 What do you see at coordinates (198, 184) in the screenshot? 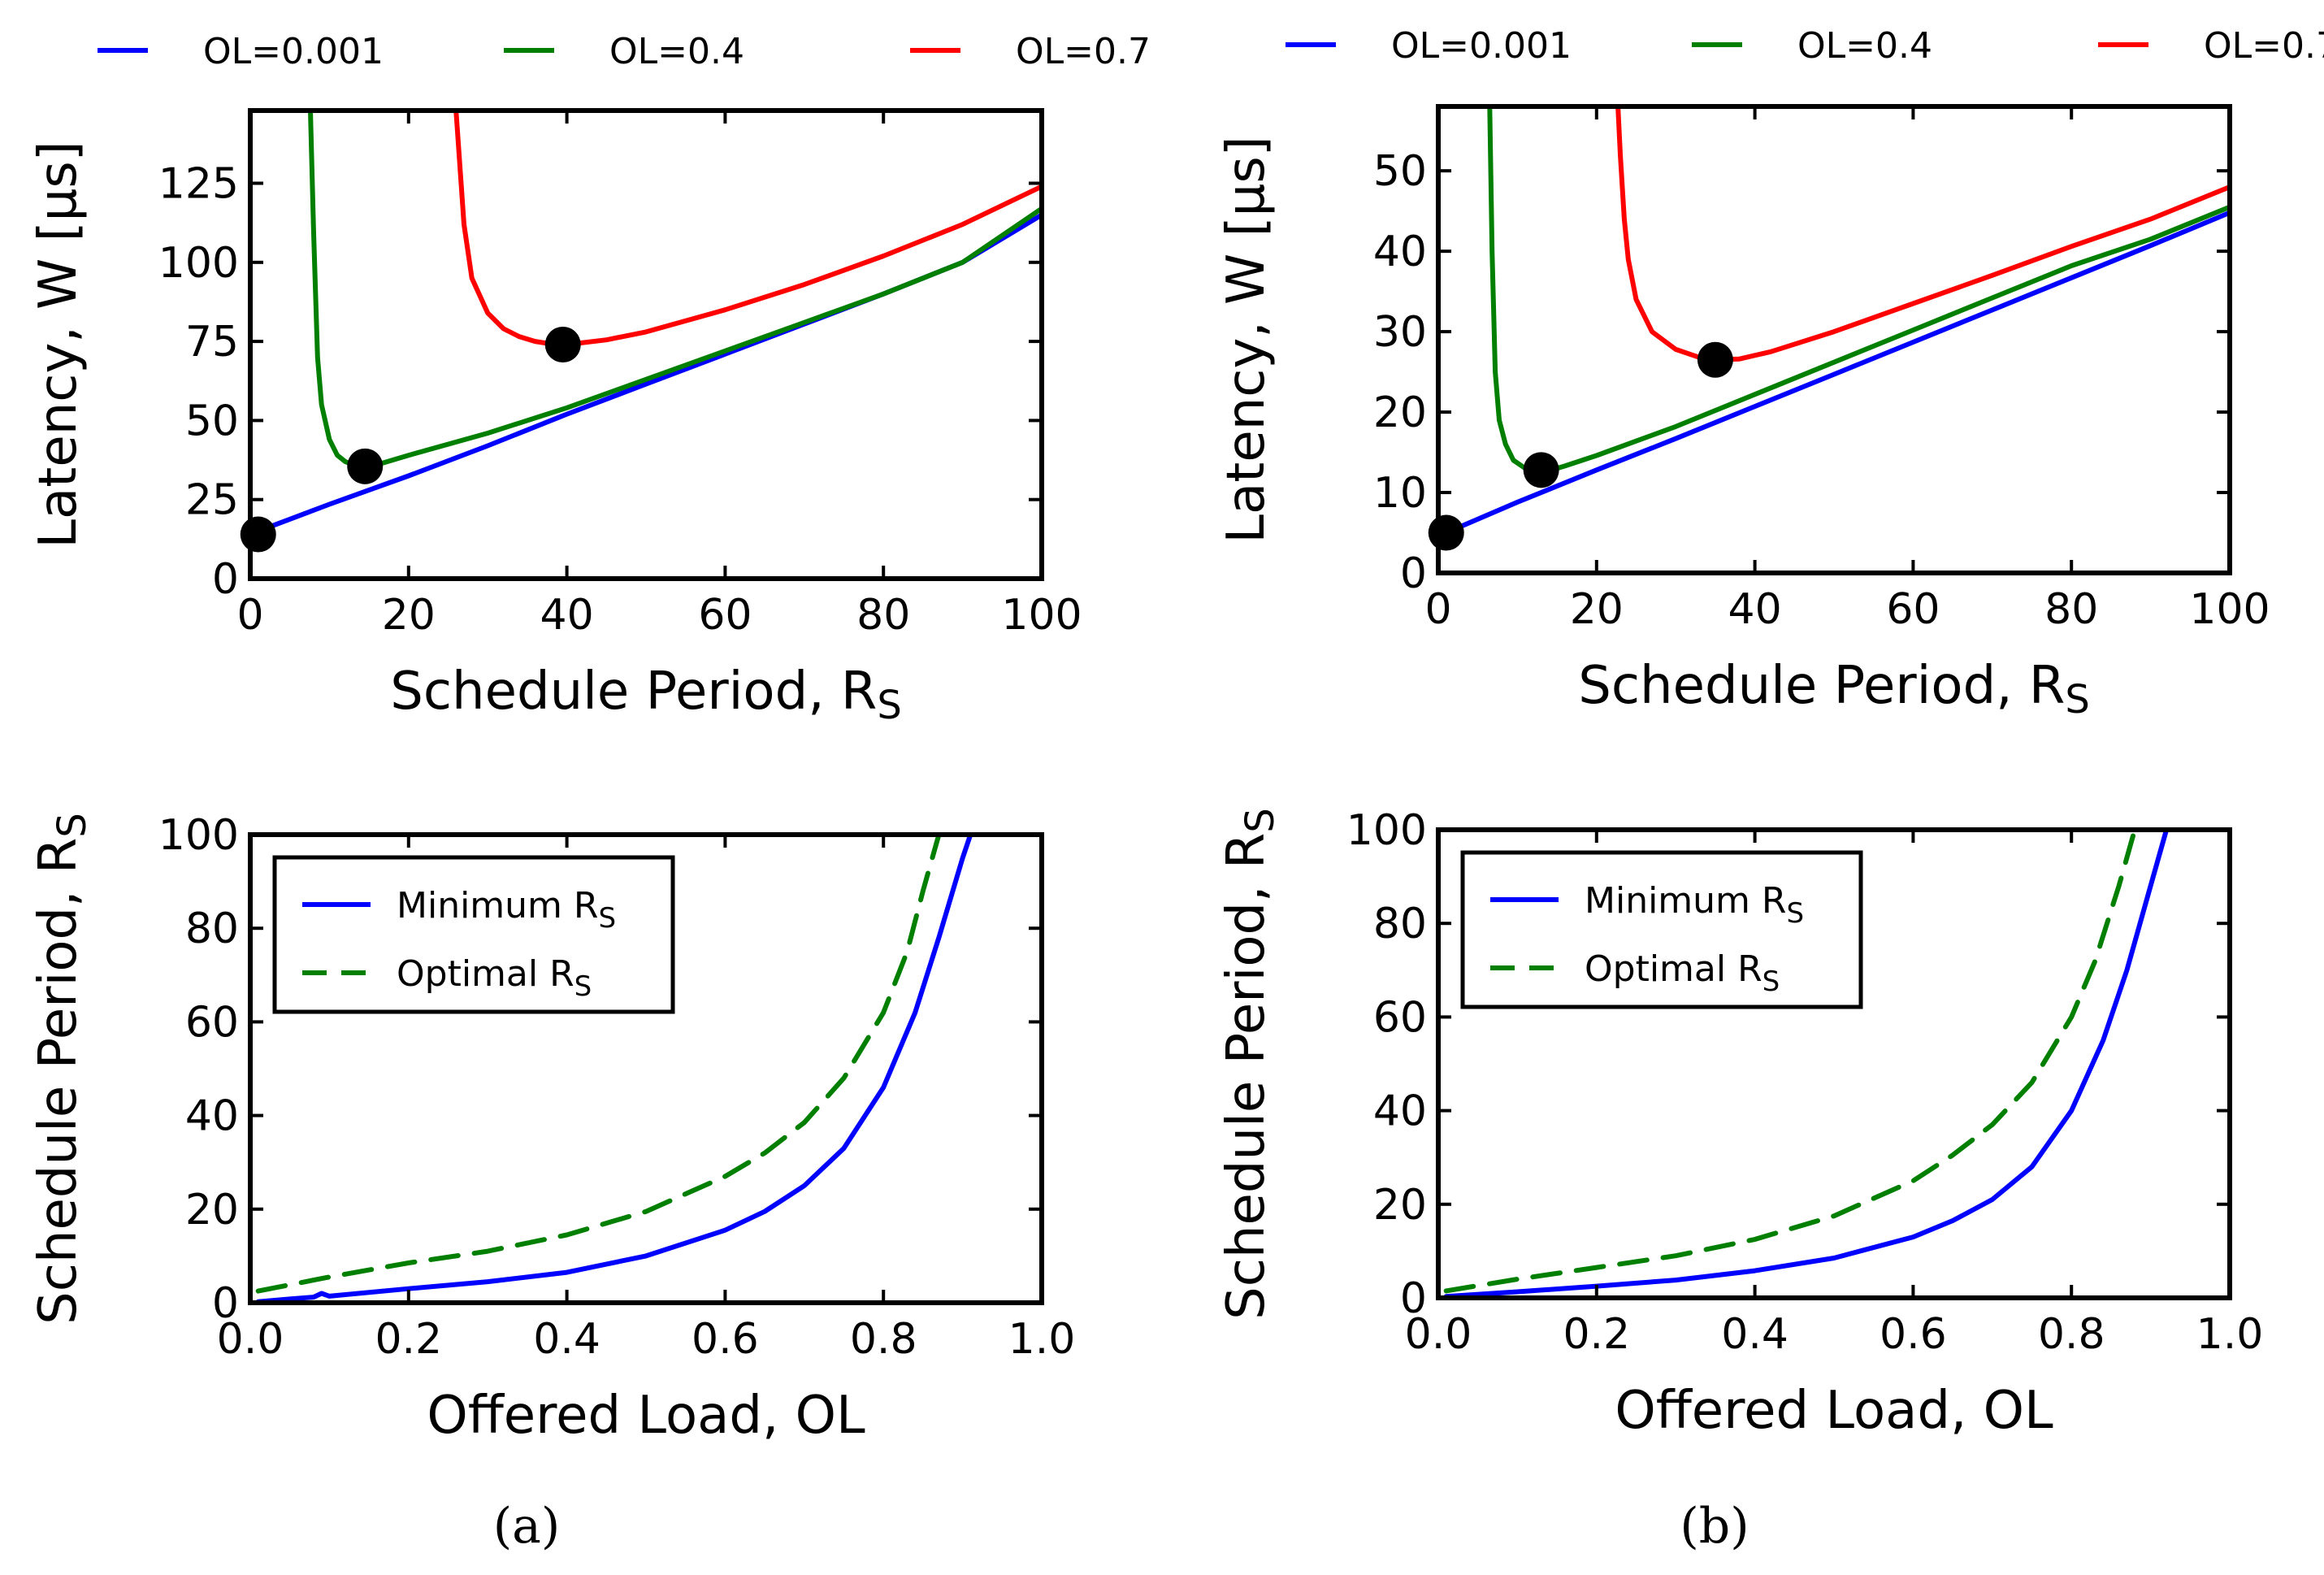
I see `y-tick-label: 125` at bounding box center [198, 184].